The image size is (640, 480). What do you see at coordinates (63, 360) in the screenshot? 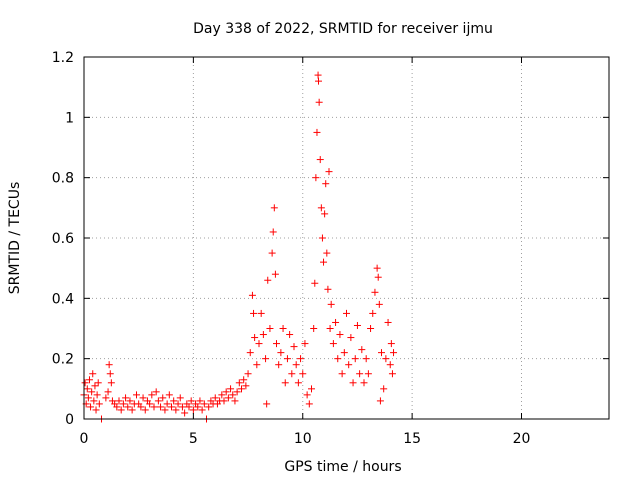
I see `y-tick-label: 0.2` at bounding box center [63, 360].